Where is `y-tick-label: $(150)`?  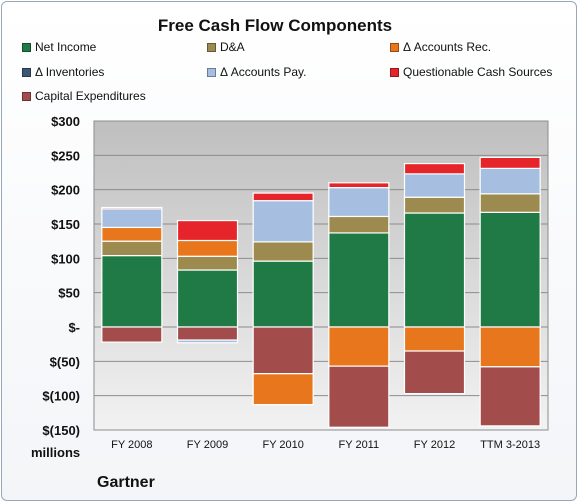 y-tick-label: $(150) is located at coordinates (61, 430).